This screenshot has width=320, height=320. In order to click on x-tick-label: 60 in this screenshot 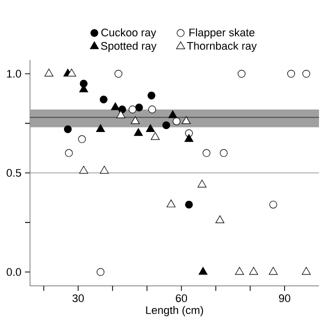, I will do `click(182, 298)`.